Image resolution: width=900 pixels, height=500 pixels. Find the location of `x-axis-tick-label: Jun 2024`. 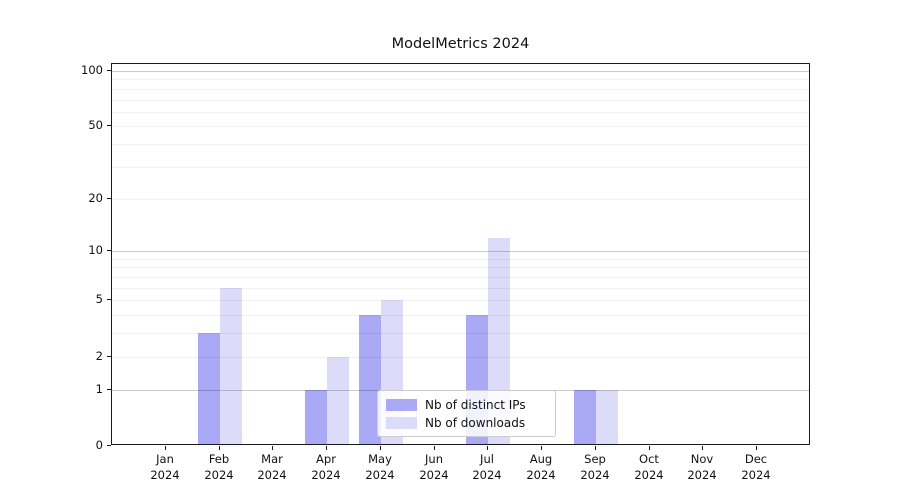

x-axis-tick-label: Jun 2024 is located at coordinates (434, 467).